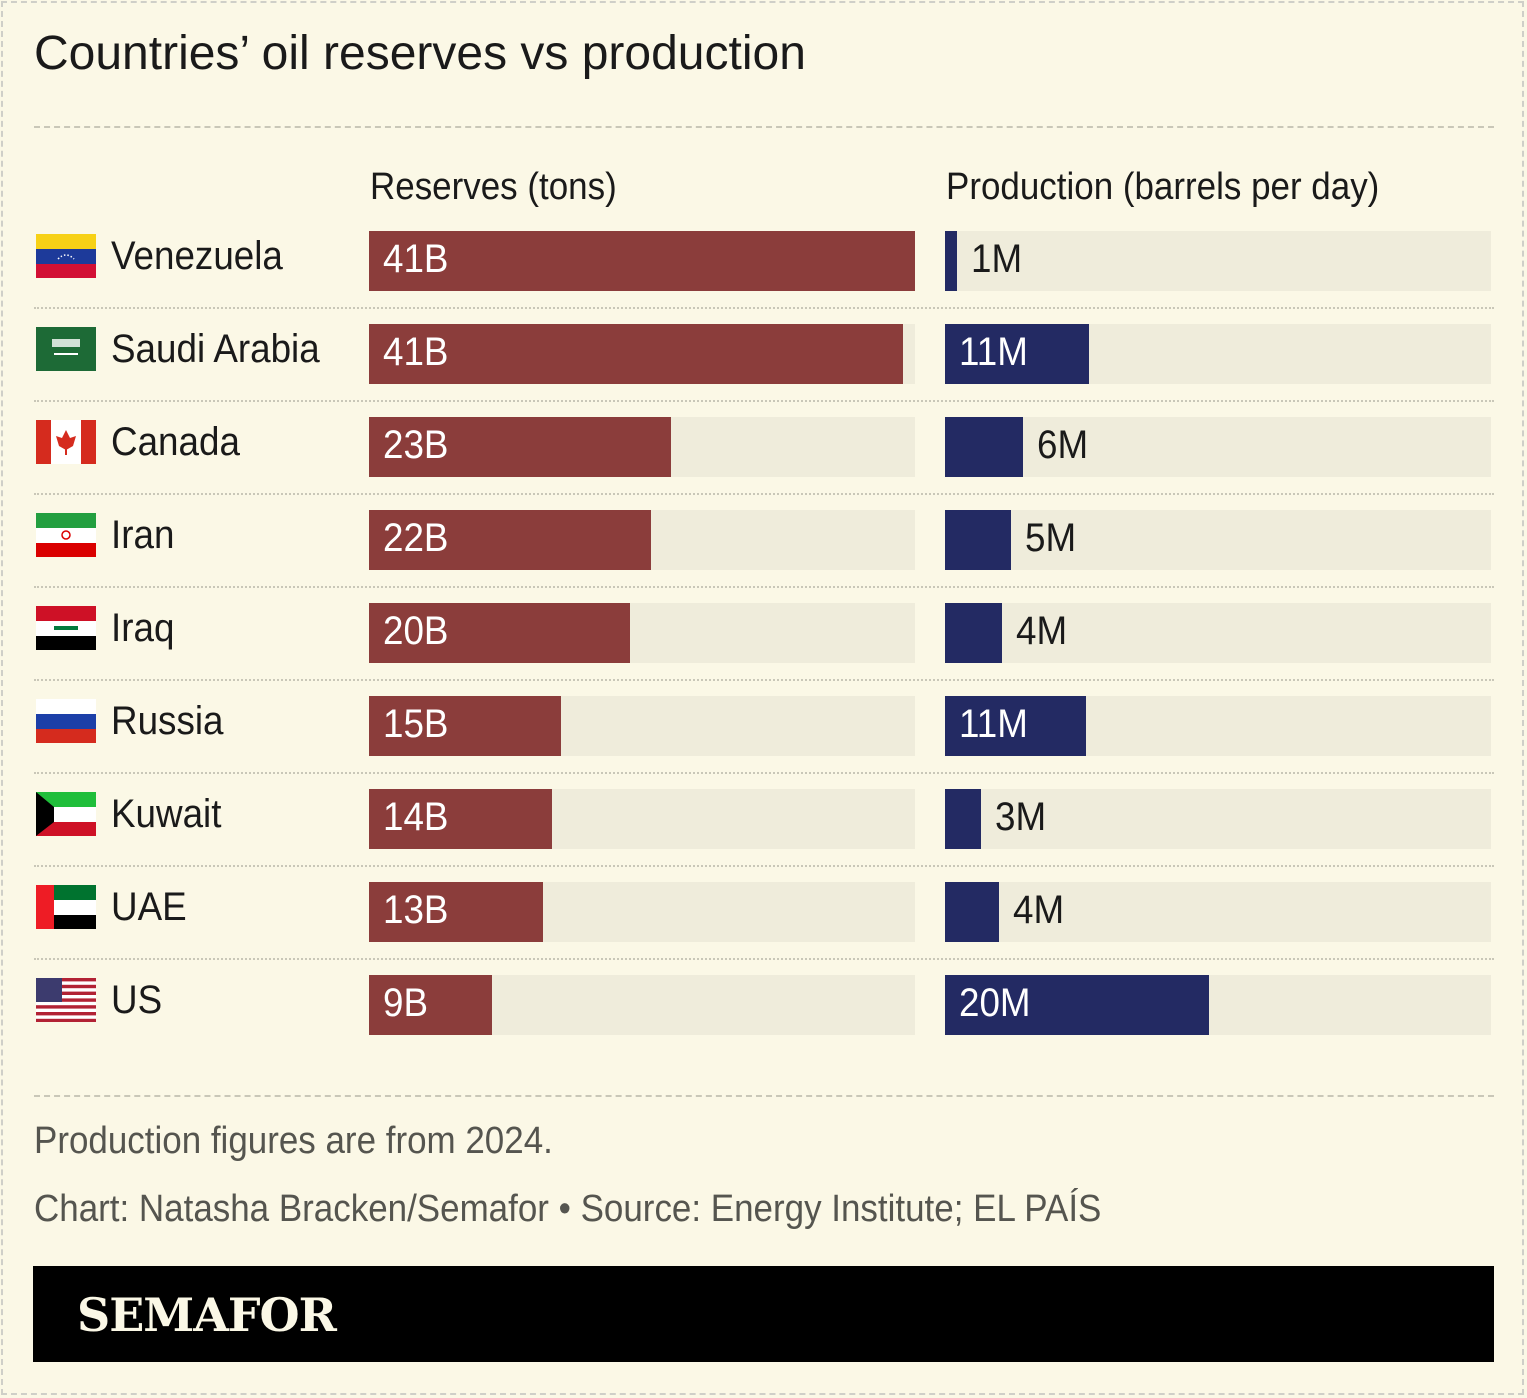 The width and height of the screenshot is (1527, 1398). I want to click on table-row: Kuwait 14B 3M, so click(764, 819).